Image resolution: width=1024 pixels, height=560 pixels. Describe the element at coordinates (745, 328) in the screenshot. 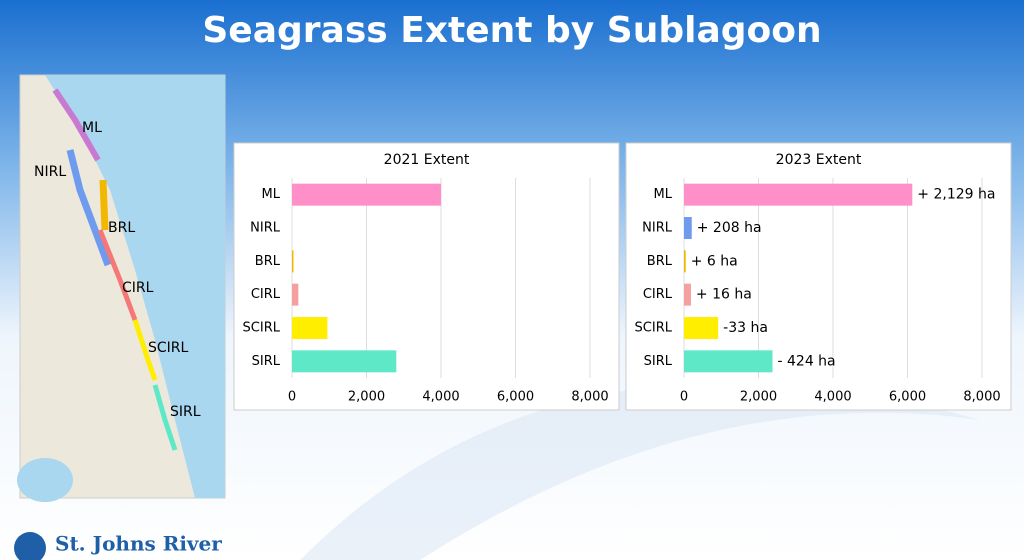

I see `bar-annotation: -33 ha` at that location.